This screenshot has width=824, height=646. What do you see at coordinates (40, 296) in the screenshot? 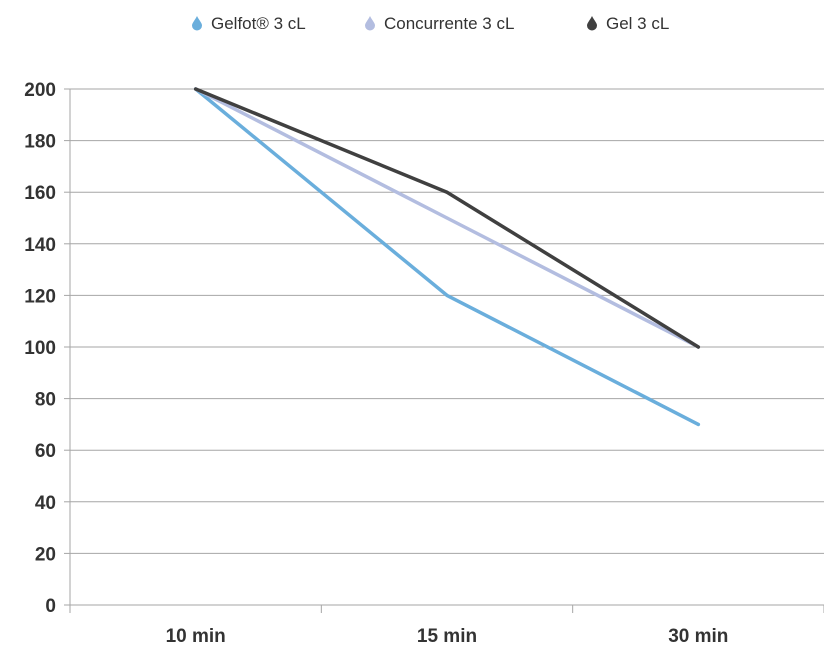
I see `y-tick-label: 120` at bounding box center [40, 296].